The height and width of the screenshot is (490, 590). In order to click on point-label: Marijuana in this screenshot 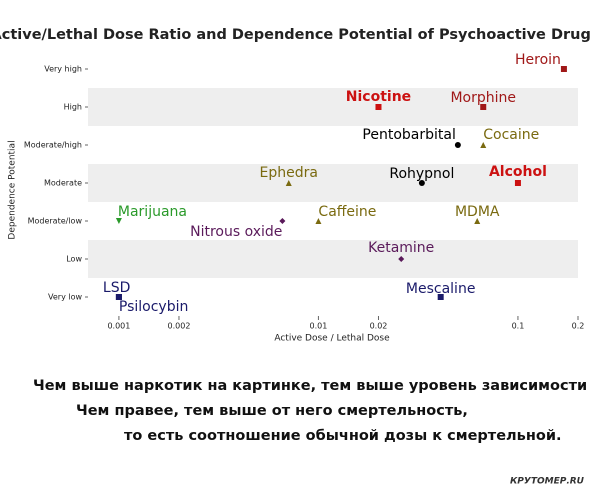, I will do `click(152, 212)`.